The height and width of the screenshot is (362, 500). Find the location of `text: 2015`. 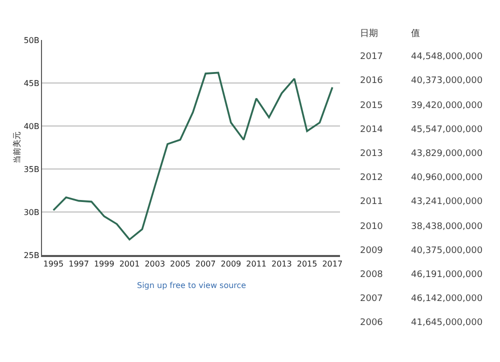

text: 2015 is located at coordinates (371, 106).